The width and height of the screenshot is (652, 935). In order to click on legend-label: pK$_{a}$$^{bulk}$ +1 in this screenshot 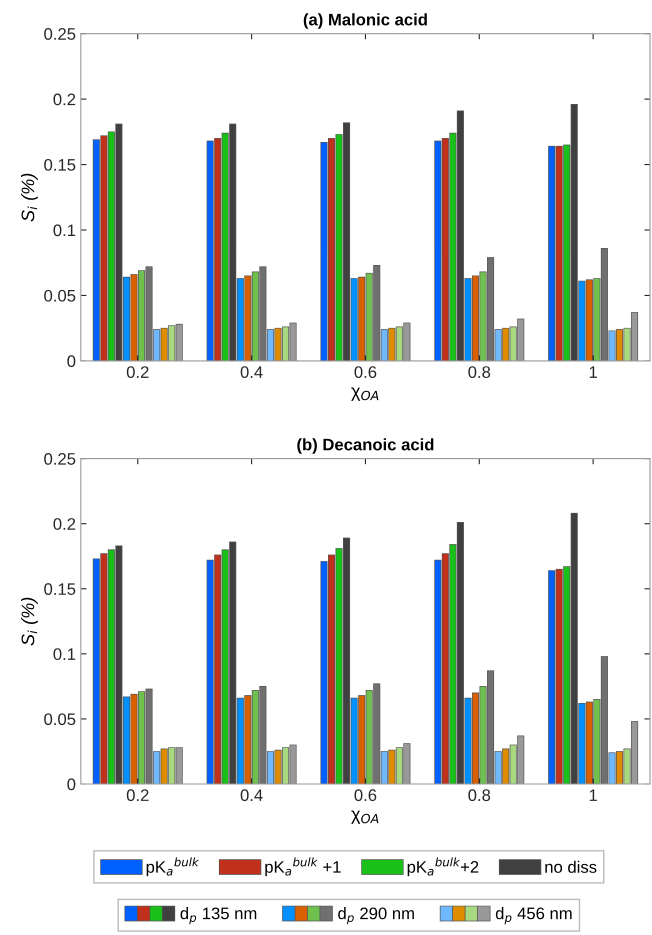, I will do `click(303, 866)`.